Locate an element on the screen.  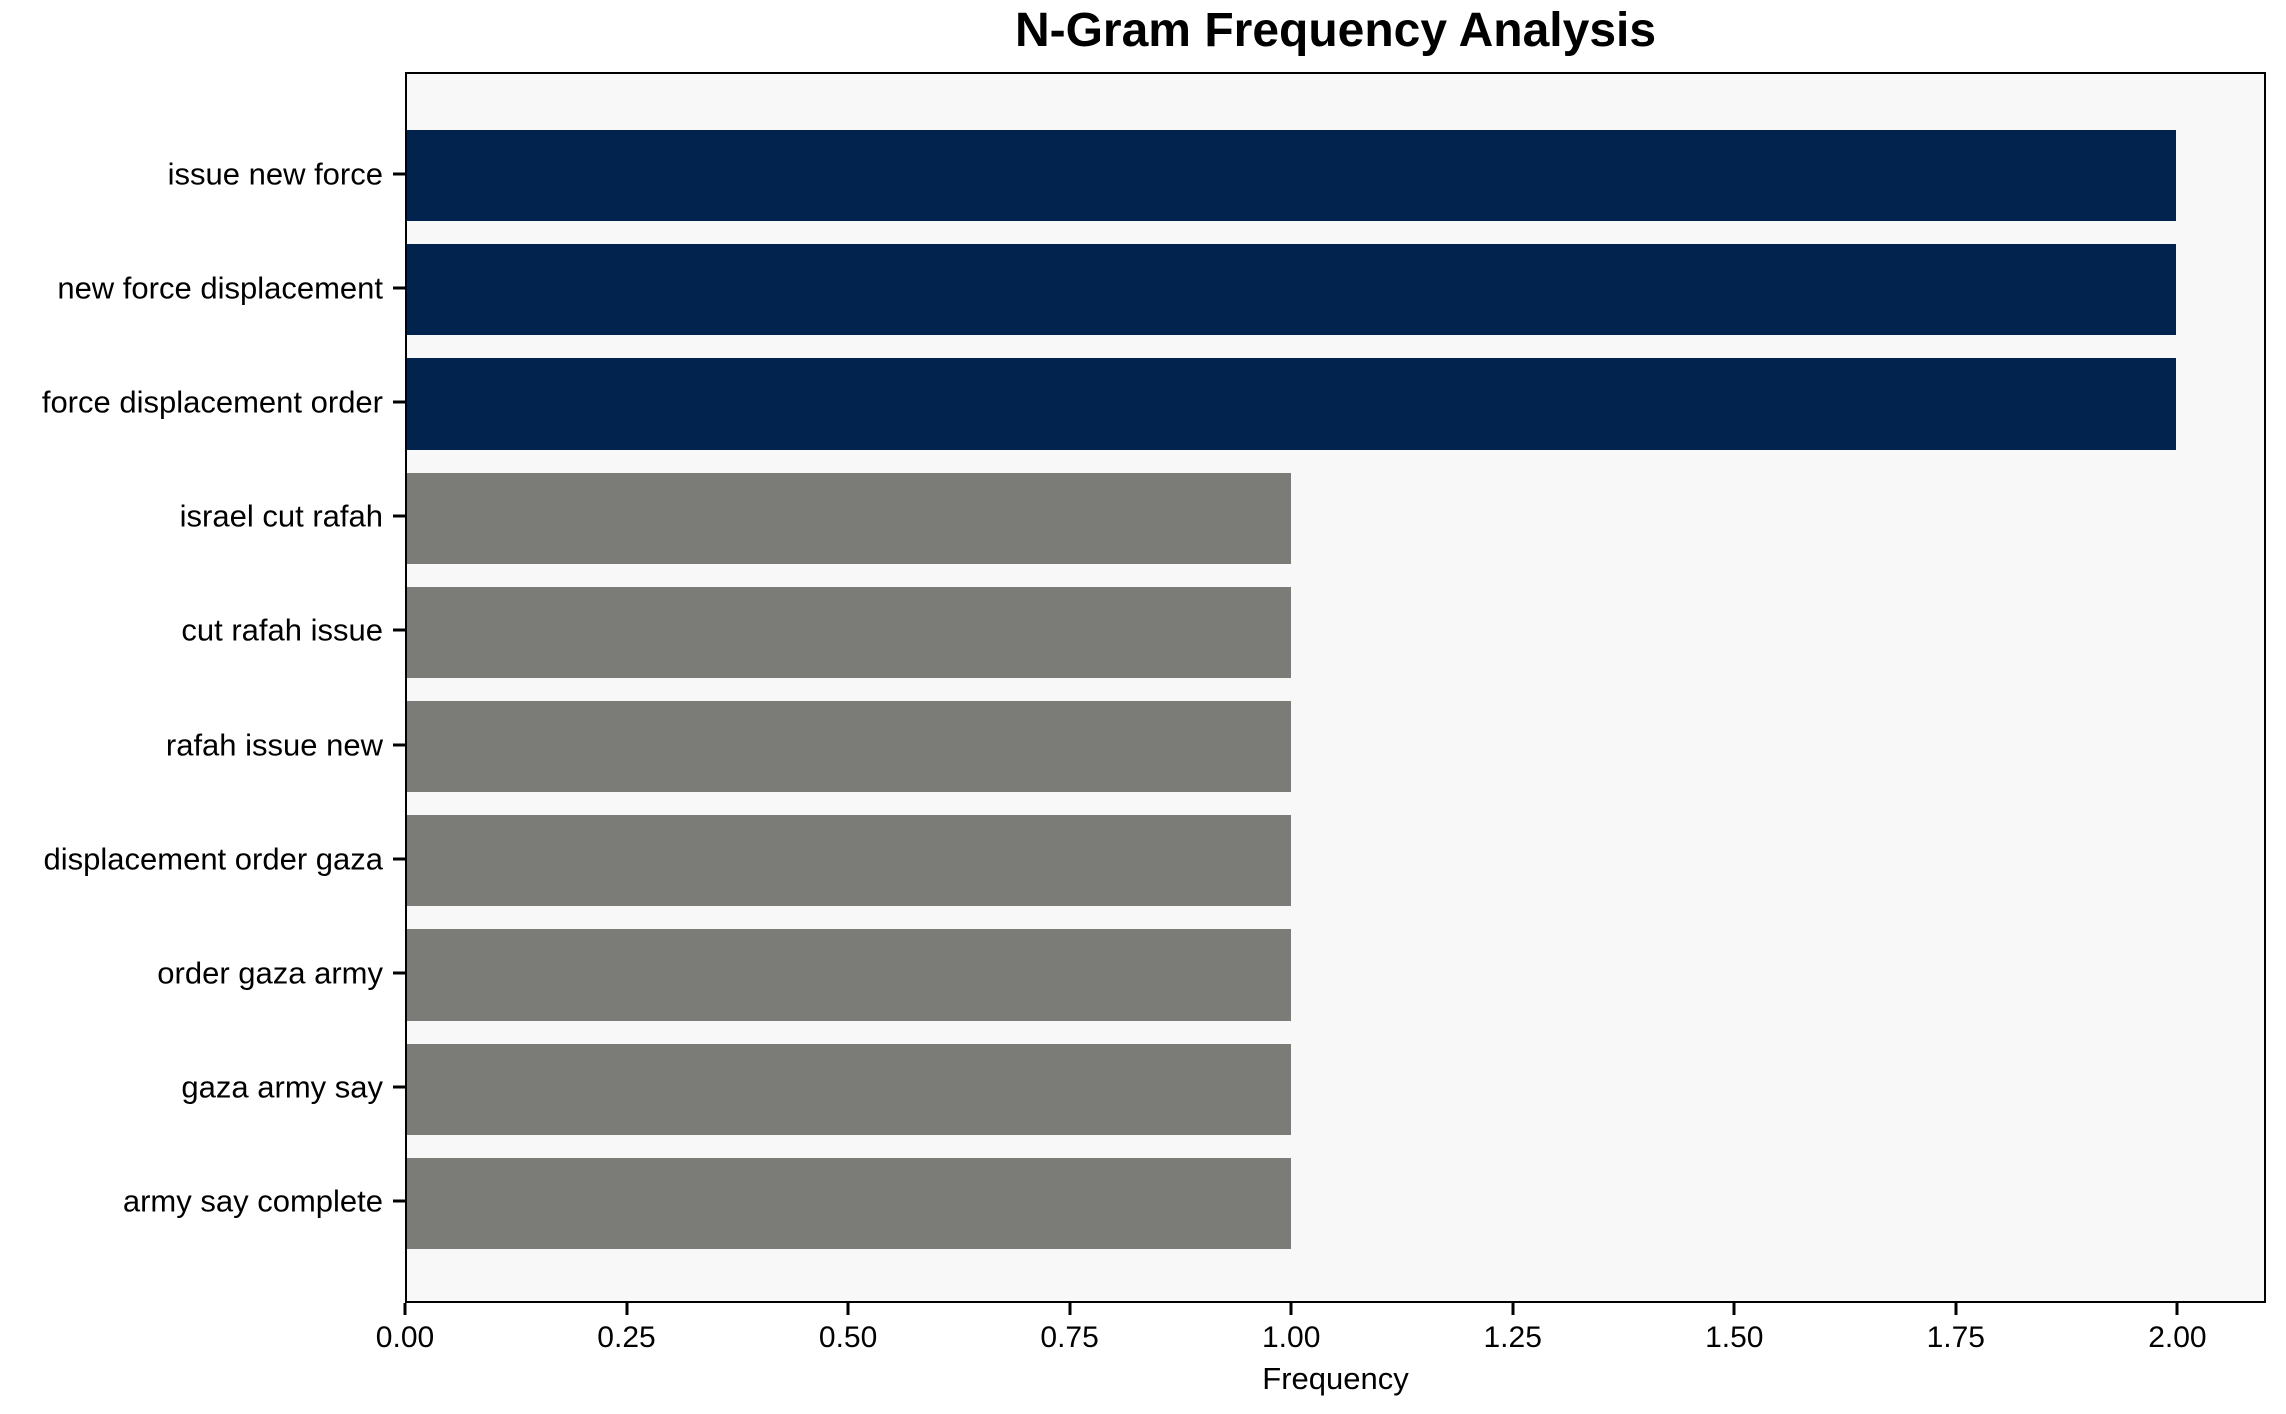
y-tick-label: force displacement order is located at coordinates (212, 402).